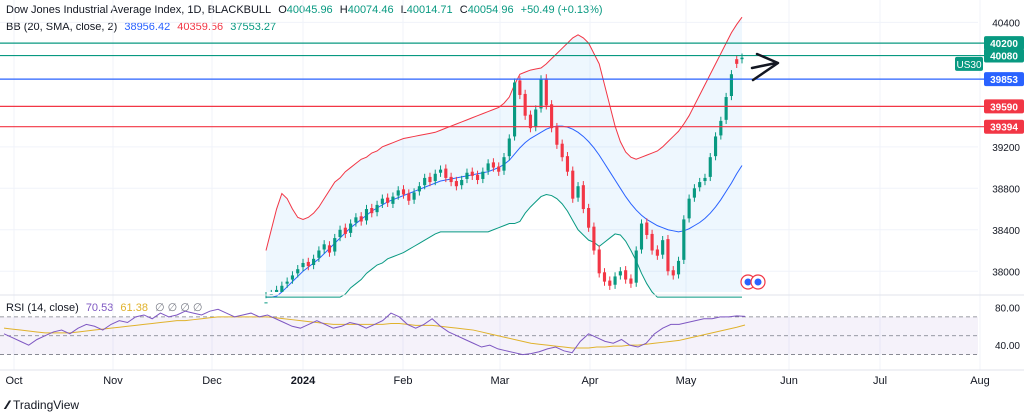  I want to click on change-value: +50.49 (+0.13%), so click(561, 10).